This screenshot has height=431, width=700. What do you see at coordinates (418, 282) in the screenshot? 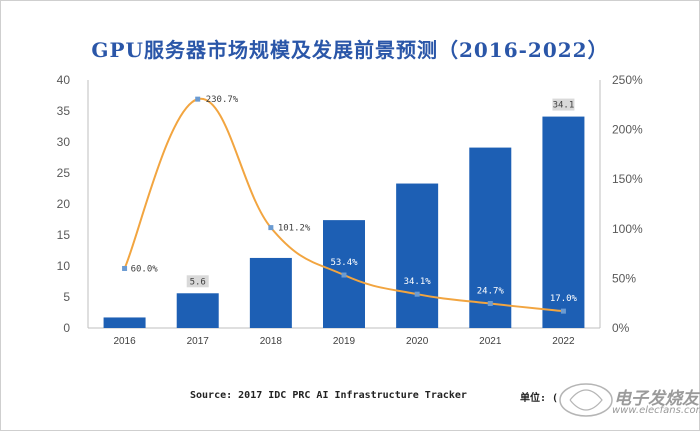
I see `line-data-label: 34.1%` at bounding box center [418, 282].